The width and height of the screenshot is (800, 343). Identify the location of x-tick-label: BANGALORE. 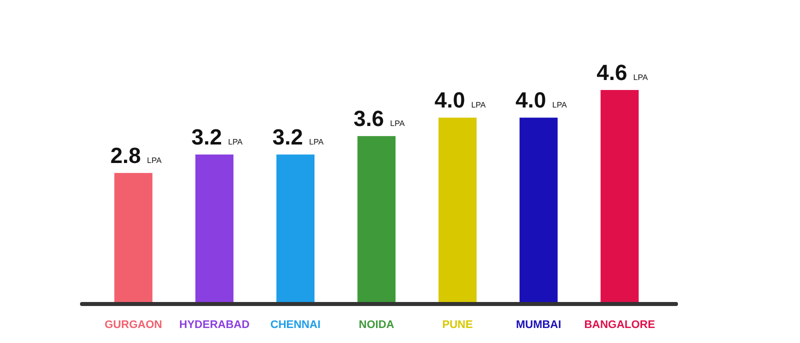
(620, 325).